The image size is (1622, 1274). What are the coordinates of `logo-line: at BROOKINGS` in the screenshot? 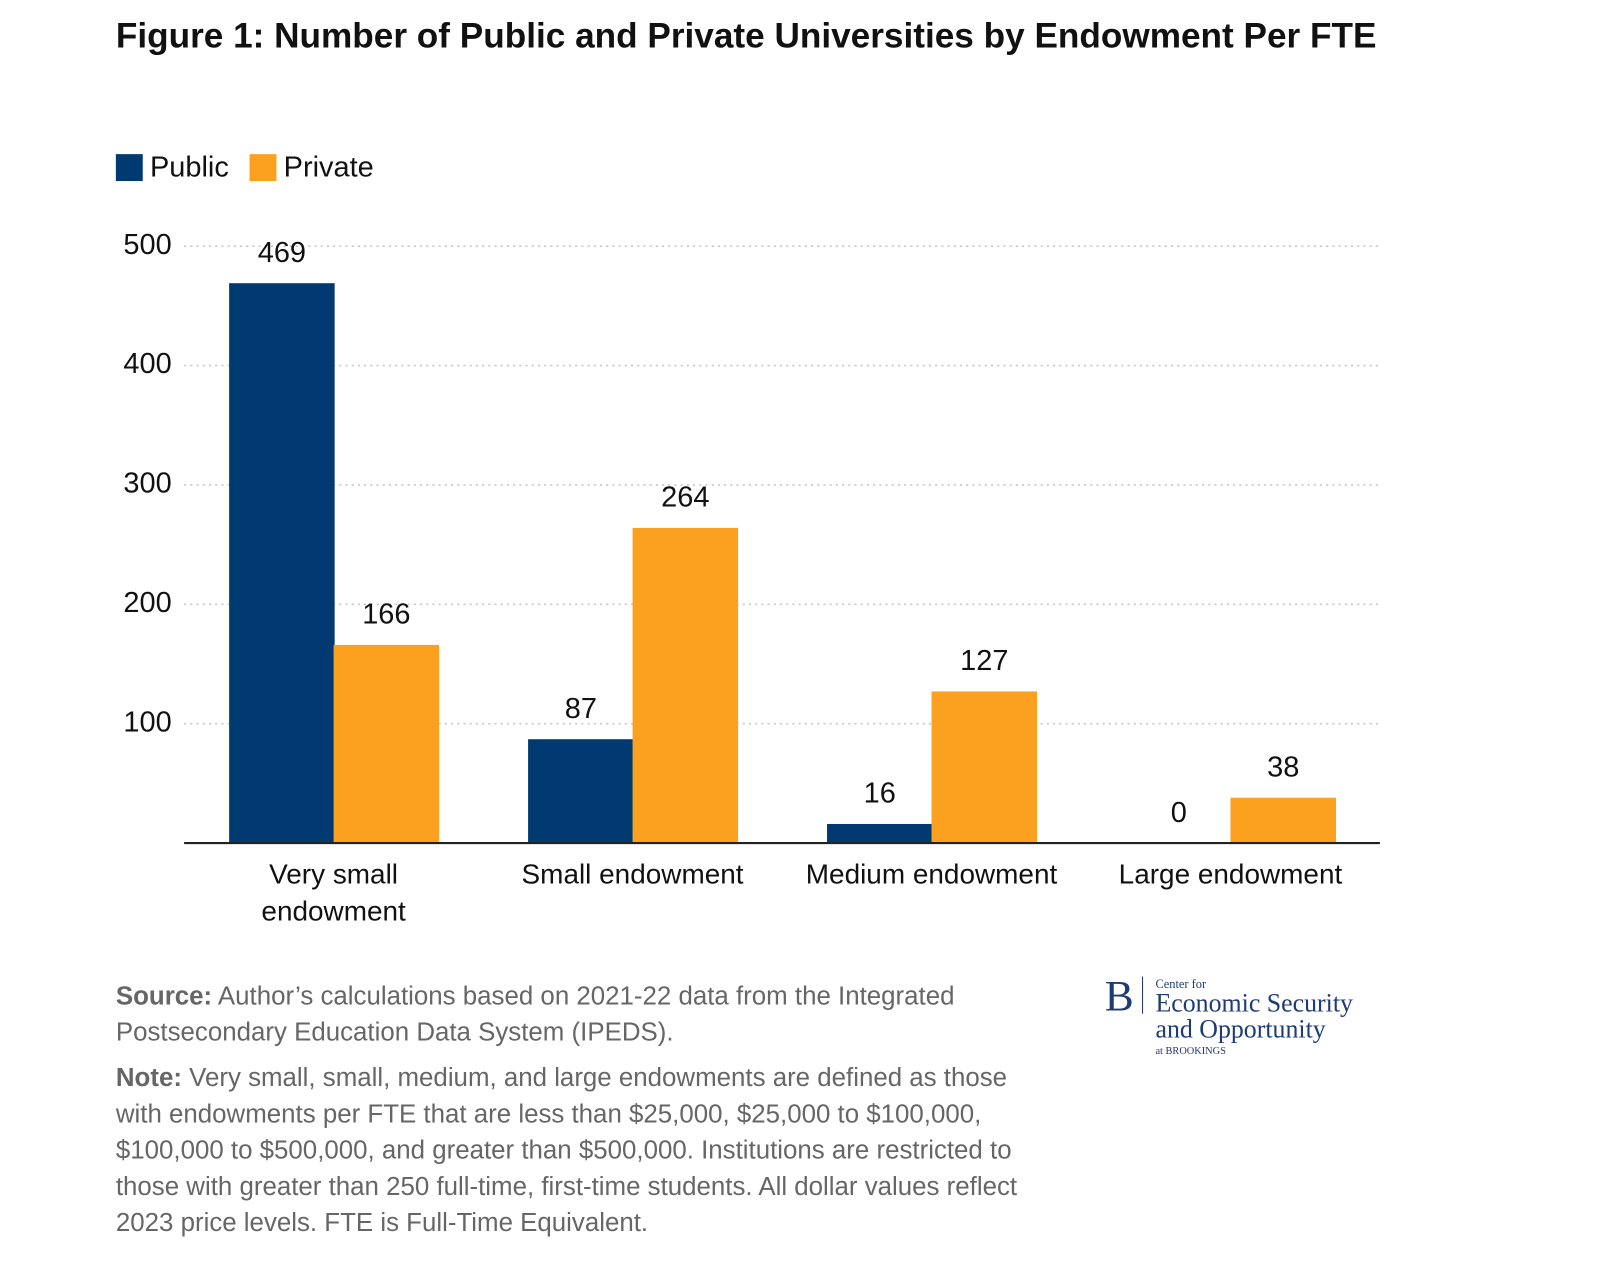 It's located at (1190, 1051).